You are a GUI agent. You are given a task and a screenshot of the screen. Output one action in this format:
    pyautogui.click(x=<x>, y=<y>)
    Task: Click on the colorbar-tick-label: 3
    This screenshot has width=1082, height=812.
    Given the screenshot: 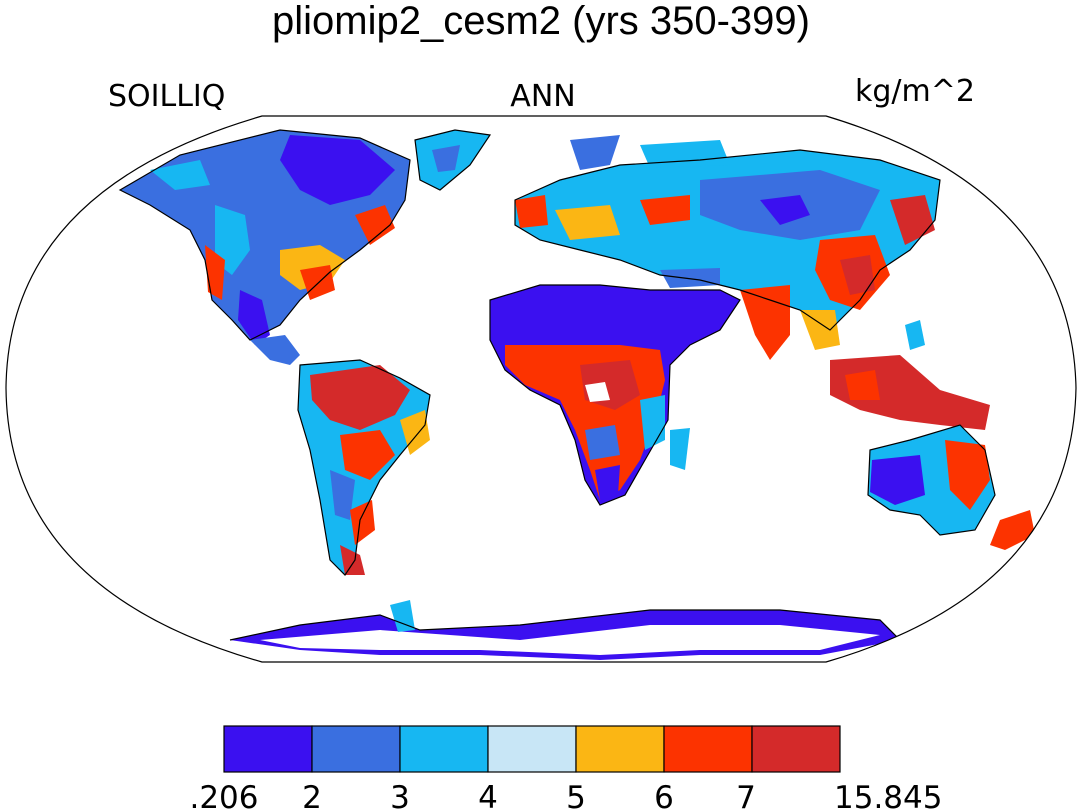 What is the action you would take?
    pyautogui.click(x=400, y=796)
    